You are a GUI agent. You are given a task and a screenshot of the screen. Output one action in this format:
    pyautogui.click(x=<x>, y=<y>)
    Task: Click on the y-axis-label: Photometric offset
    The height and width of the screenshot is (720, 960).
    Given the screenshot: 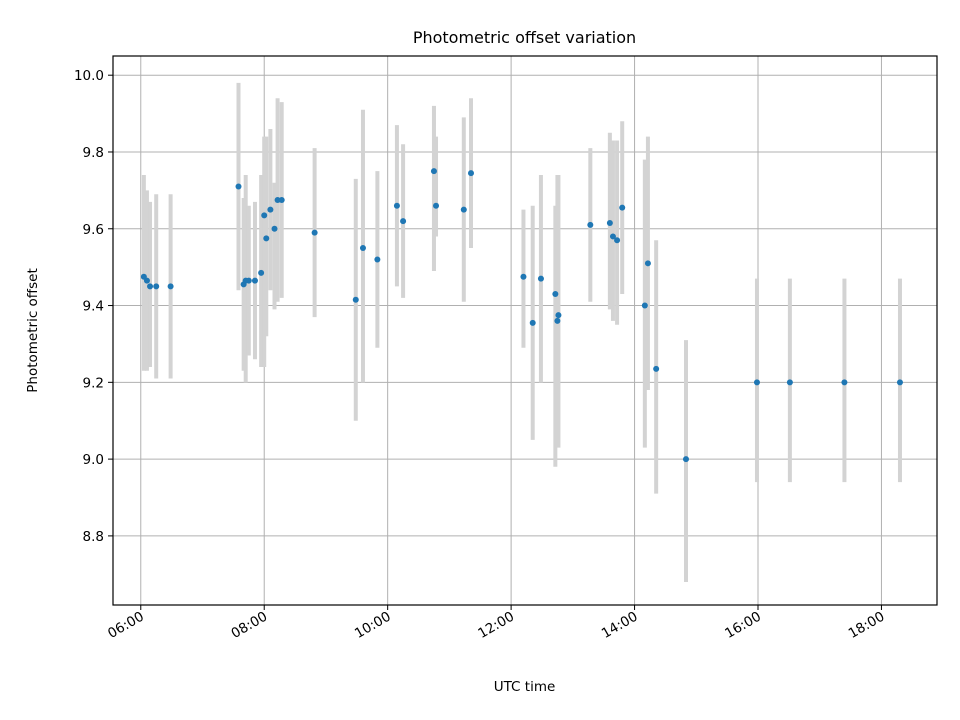 What is the action you would take?
    pyautogui.click(x=33, y=330)
    